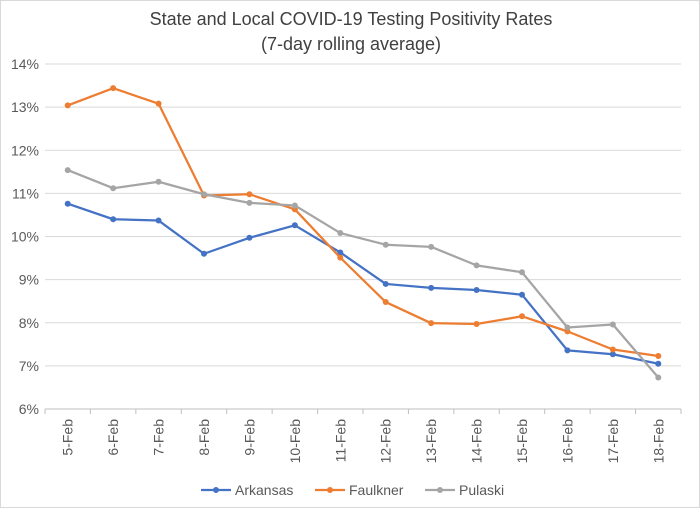 The width and height of the screenshot is (700, 509). Describe the element at coordinates (658, 441) in the screenshot. I see `x-tick-label: 18-Feb` at that location.